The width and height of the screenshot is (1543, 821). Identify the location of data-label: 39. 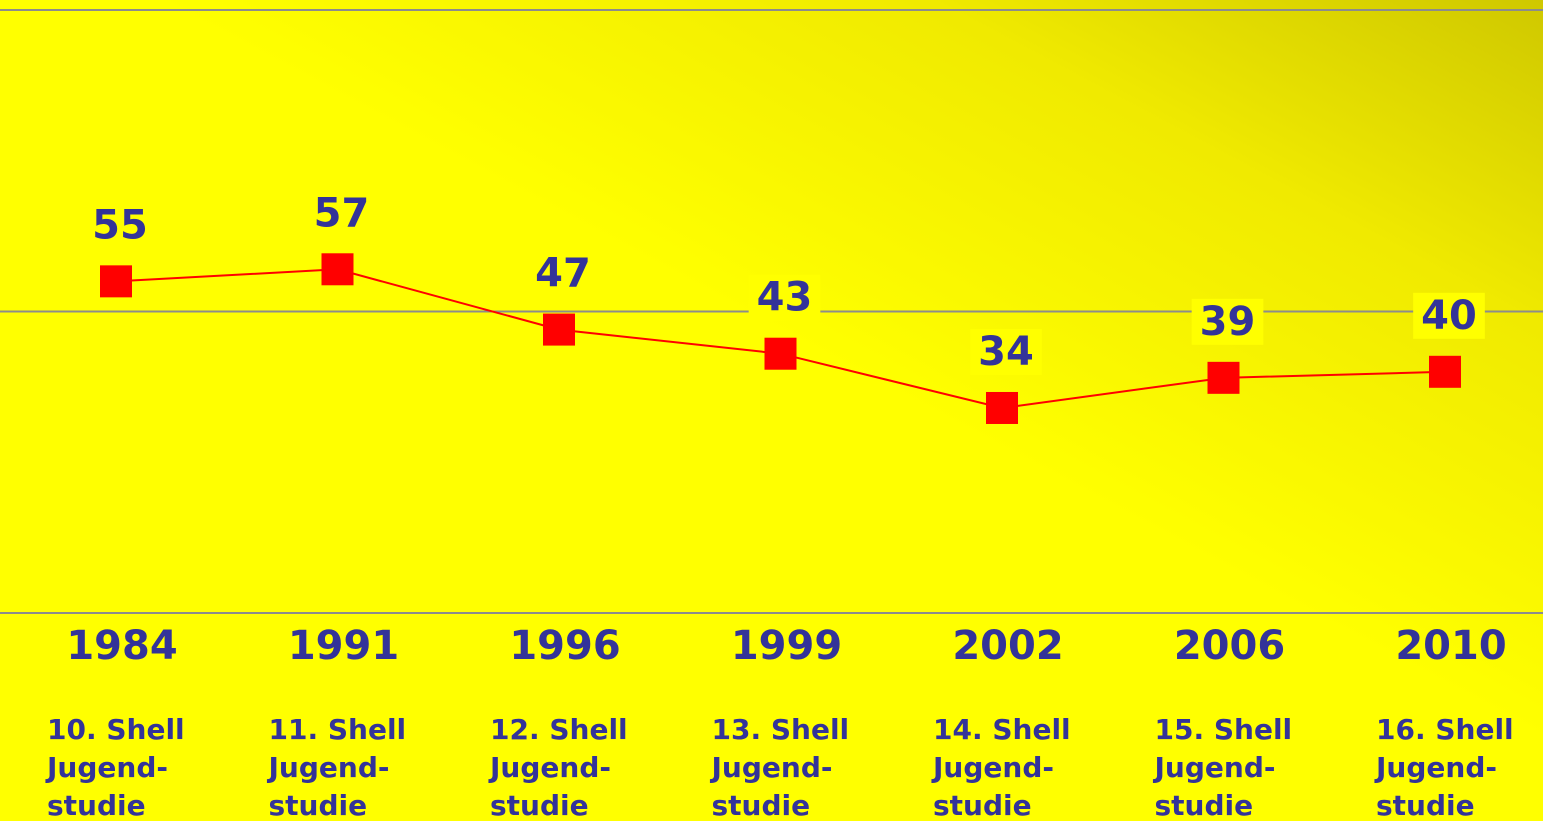
(1228, 322).